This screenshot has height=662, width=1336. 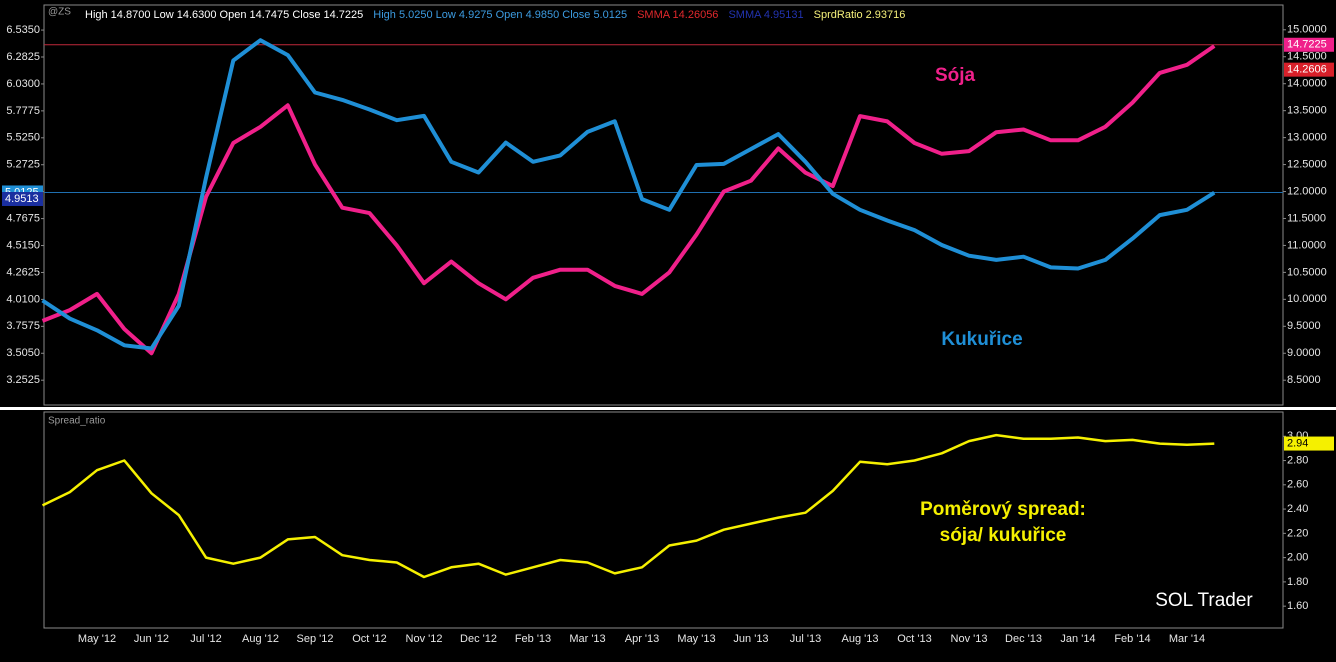 I want to click on y-tick-label: 3.7575, so click(x=23, y=326).